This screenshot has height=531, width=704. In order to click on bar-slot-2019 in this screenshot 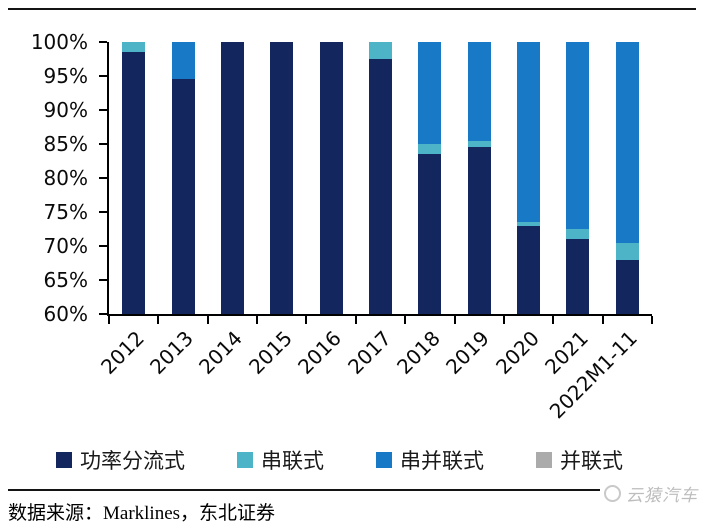, I will do `click(479, 178)`.